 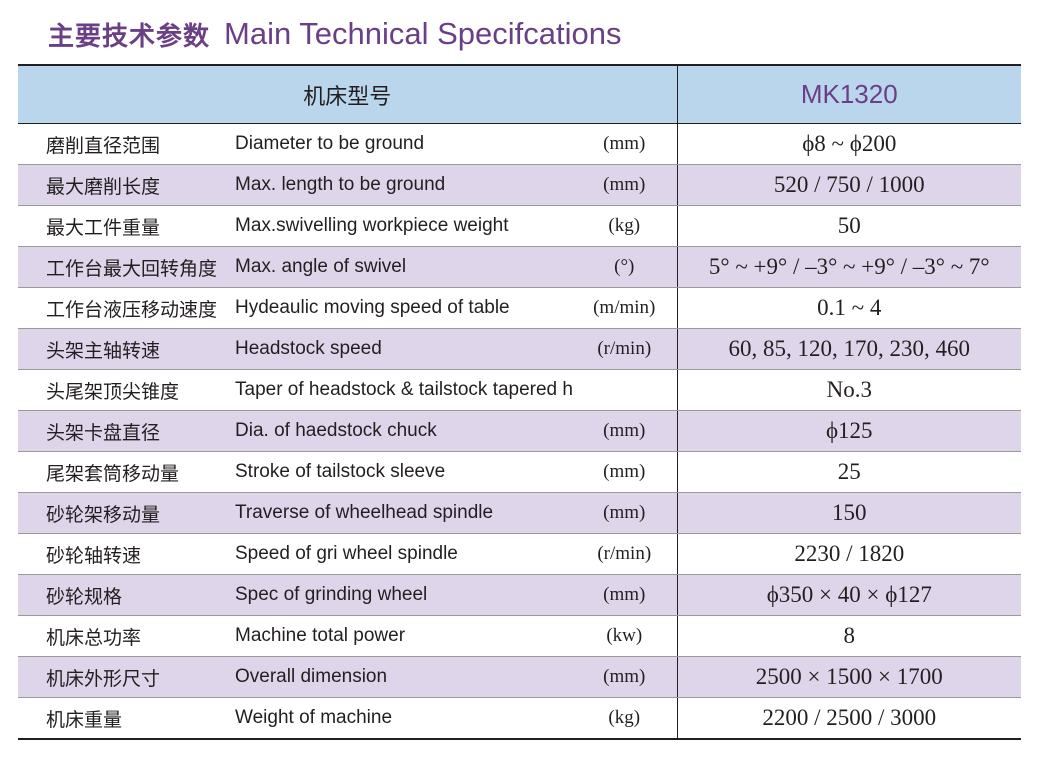 What do you see at coordinates (126, 267) in the screenshot?
I see `spec-name-chinese: 工作台最大回转角度` at bounding box center [126, 267].